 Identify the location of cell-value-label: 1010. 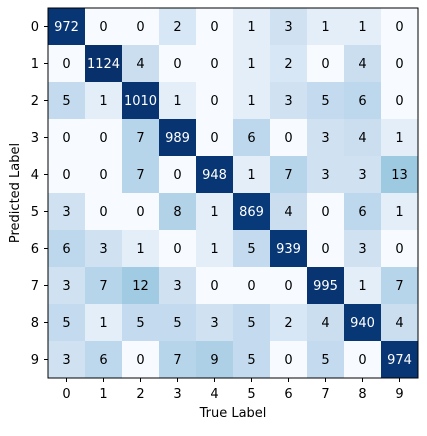
(140, 101).